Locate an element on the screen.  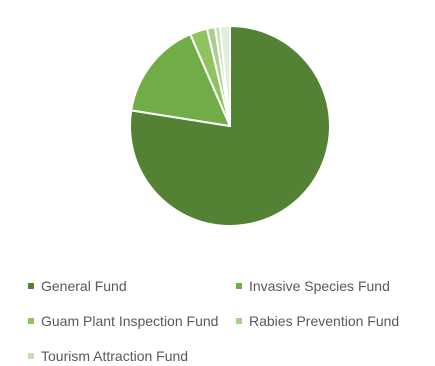
legend-label-general-fund: General Fund is located at coordinates (84, 286).